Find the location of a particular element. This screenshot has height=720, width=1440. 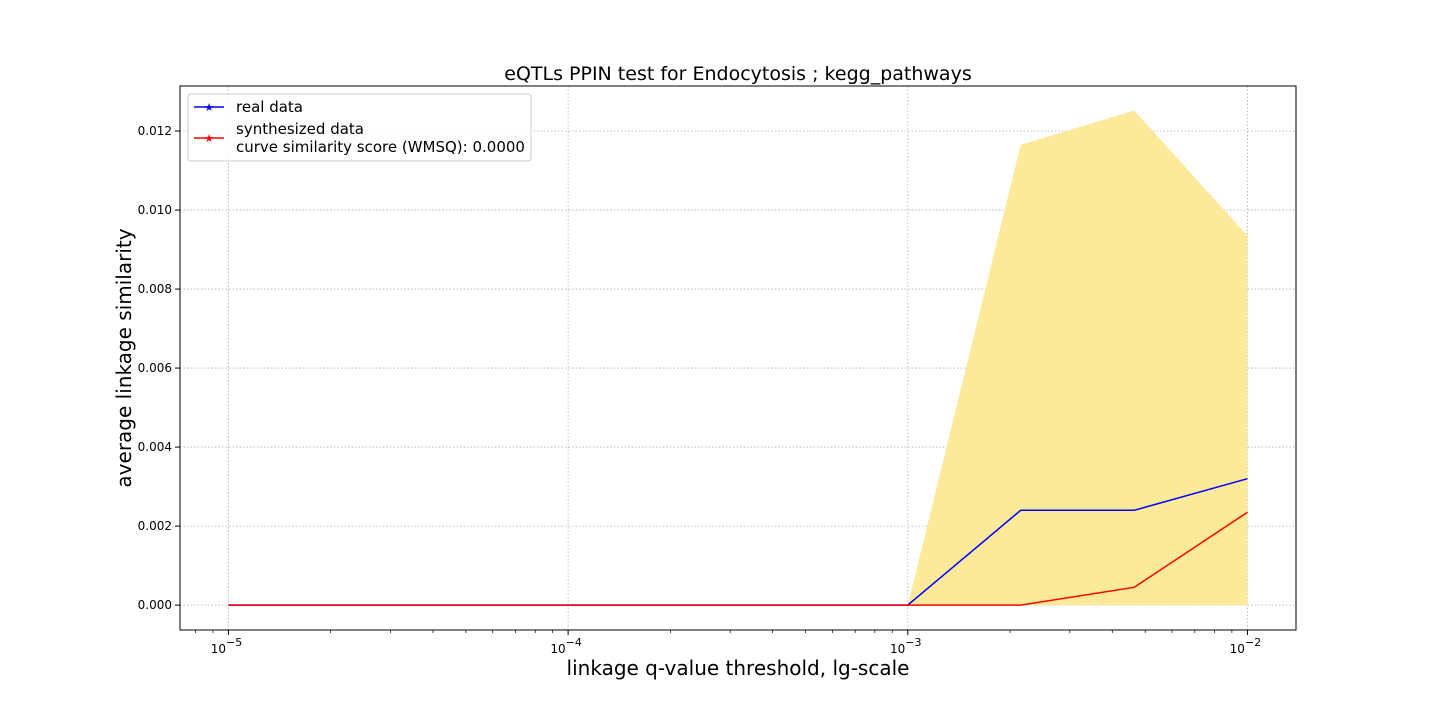

y-axis-label: average linkage similarity is located at coordinates (124, 357).